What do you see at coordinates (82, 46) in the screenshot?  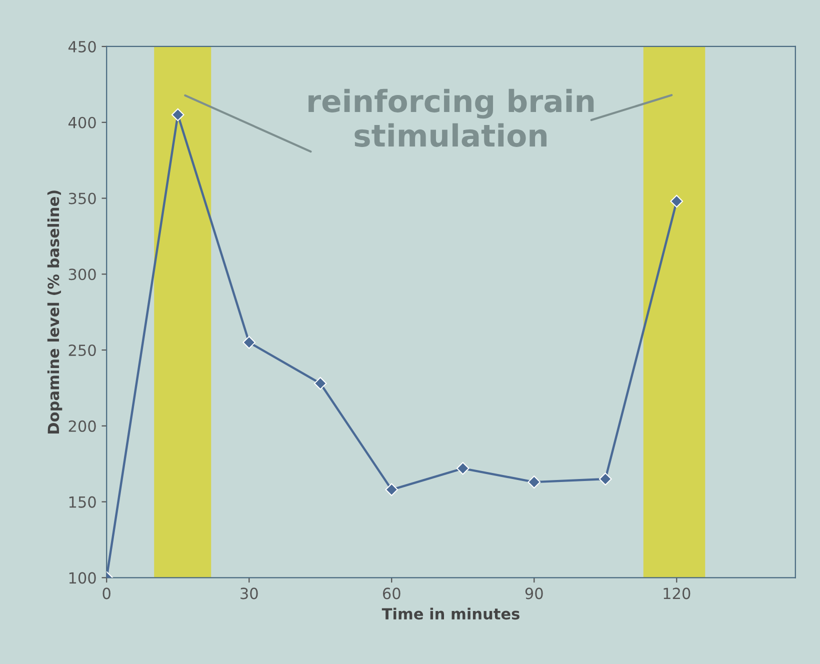 I see `y-tick-label: 450` at bounding box center [82, 46].